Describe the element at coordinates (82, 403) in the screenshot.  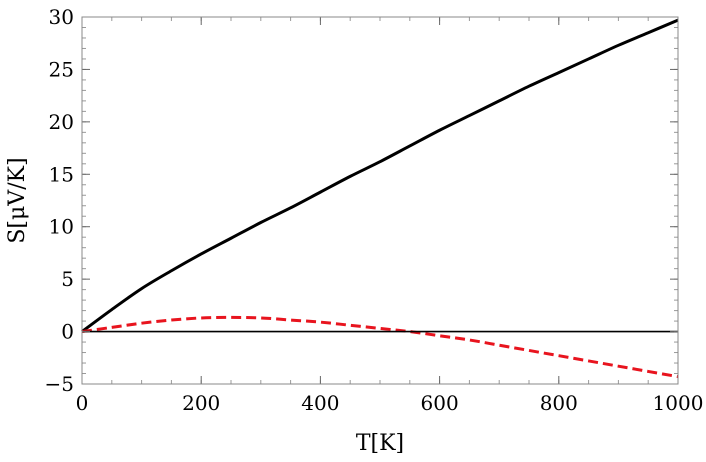
I see `x-tick-label: 0` at that location.